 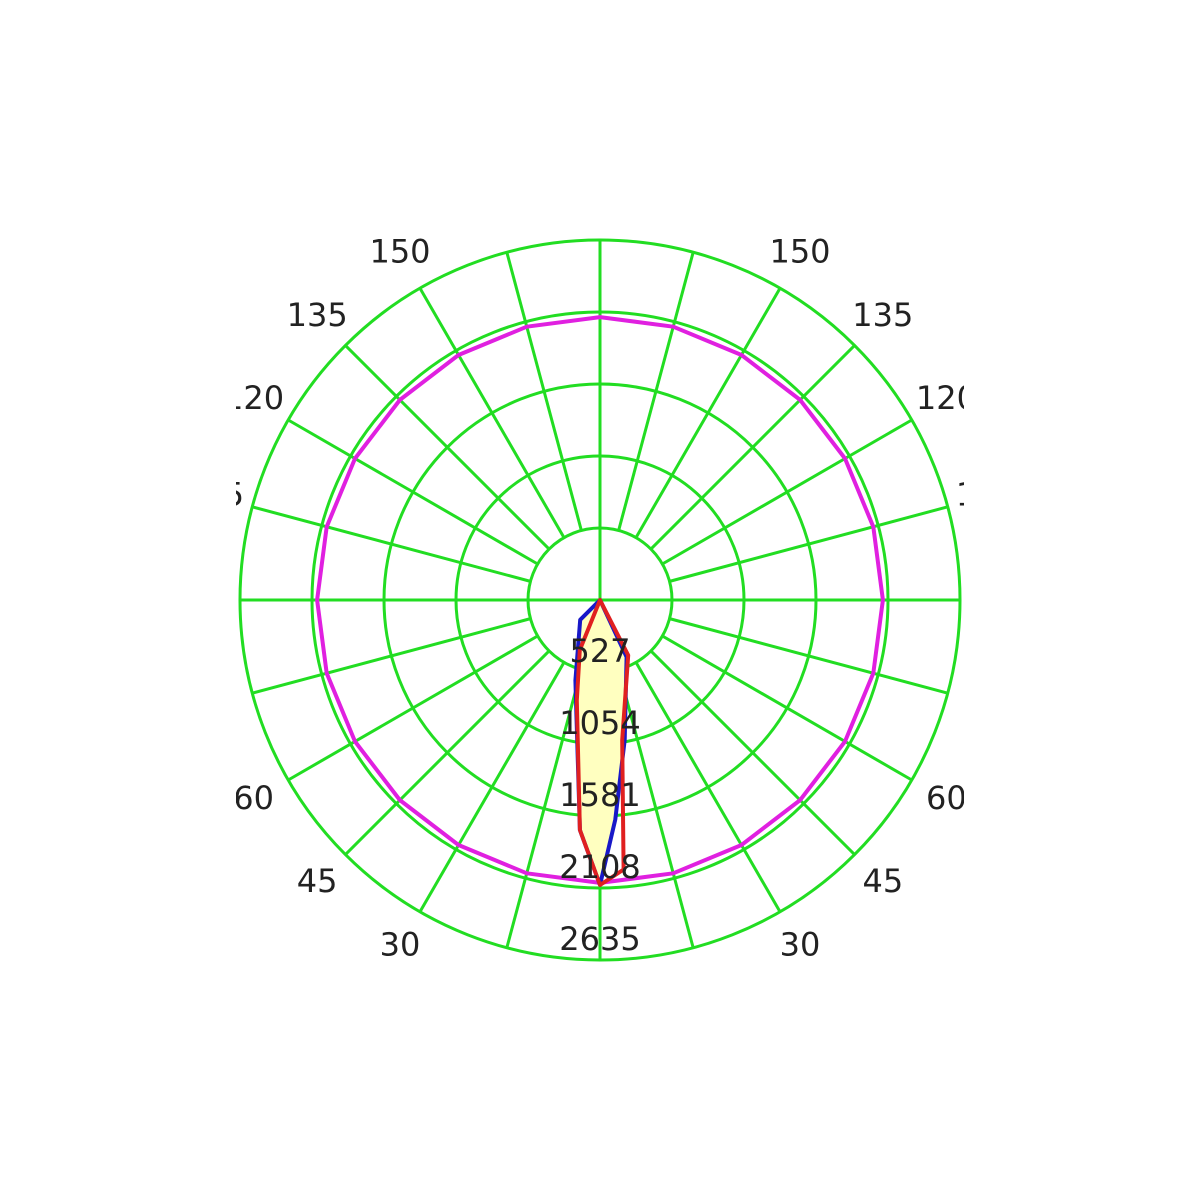 What do you see at coordinates (599, 795) in the screenshot?
I see `radial-tick-label: 1581` at bounding box center [599, 795].